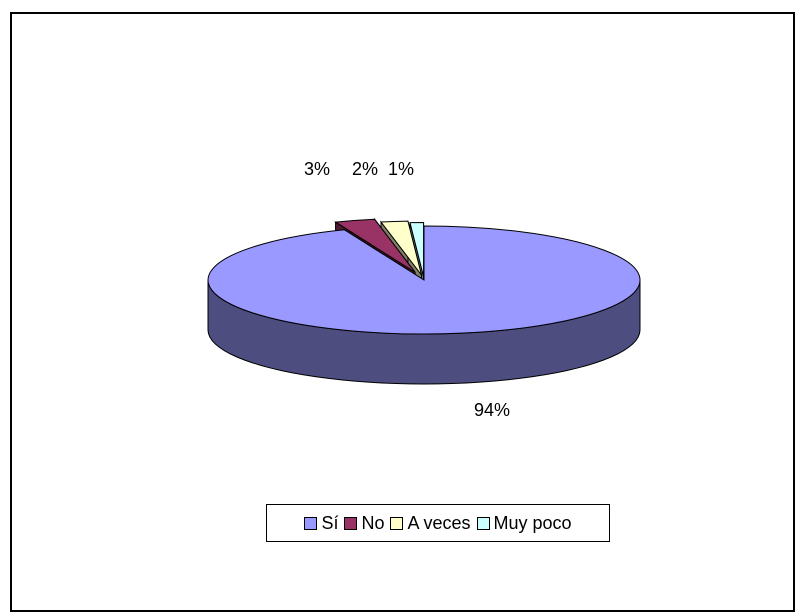  What do you see at coordinates (311, 523) in the screenshot?
I see `legend-swatch-si` at bounding box center [311, 523].